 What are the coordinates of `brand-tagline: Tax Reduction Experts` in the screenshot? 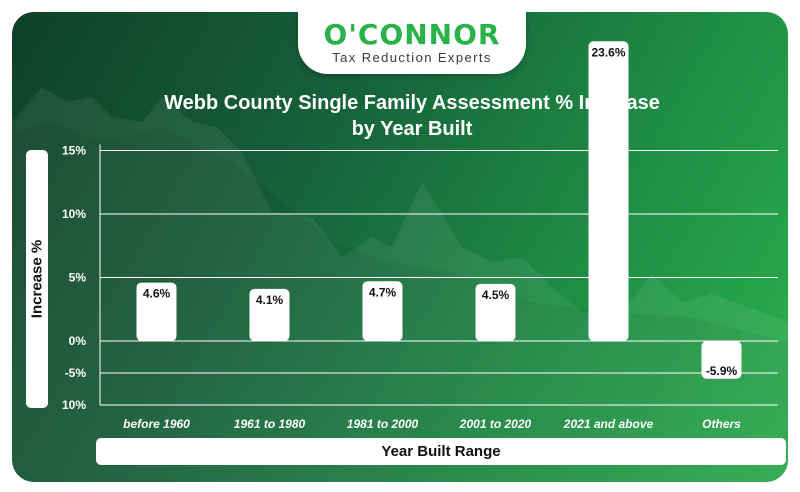 It's located at (412, 57).